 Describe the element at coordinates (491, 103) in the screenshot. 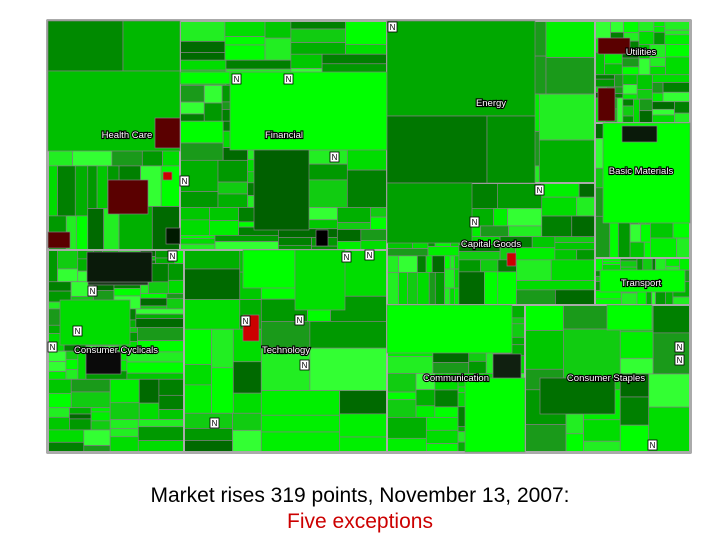

I see `sector-label-energy: Energy` at that location.